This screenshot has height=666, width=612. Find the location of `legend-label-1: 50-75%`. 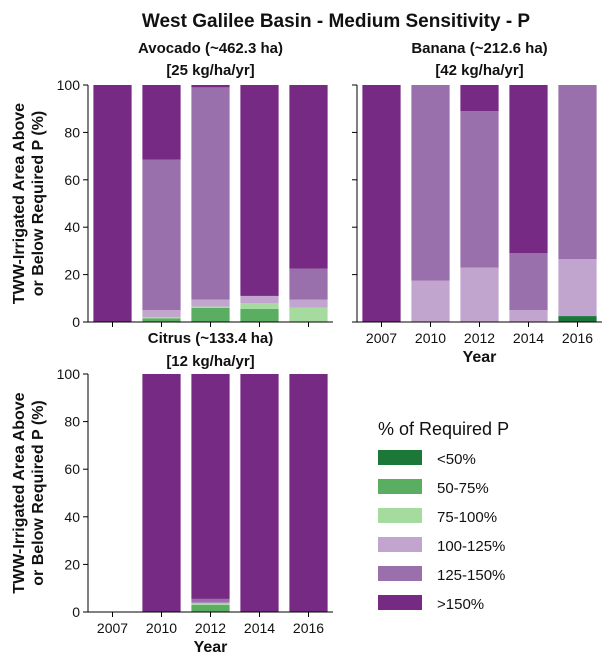

legend-label-1: 50-75% is located at coordinates (463, 488).